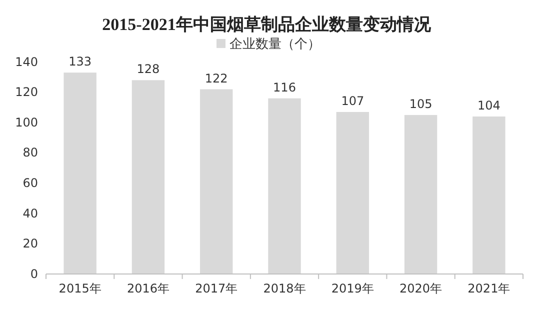 The width and height of the screenshot is (533, 334). What do you see at coordinates (26, 92) in the screenshot?
I see `y-tick-label: 120` at bounding box center [26, 92].